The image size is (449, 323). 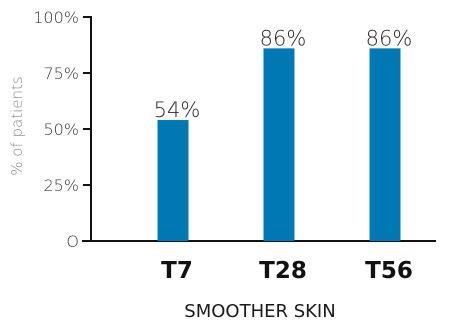 What do you see at coordinates (173, 180) in the screenshot?
I see `bar-t7` at bounding box center [173, 180].